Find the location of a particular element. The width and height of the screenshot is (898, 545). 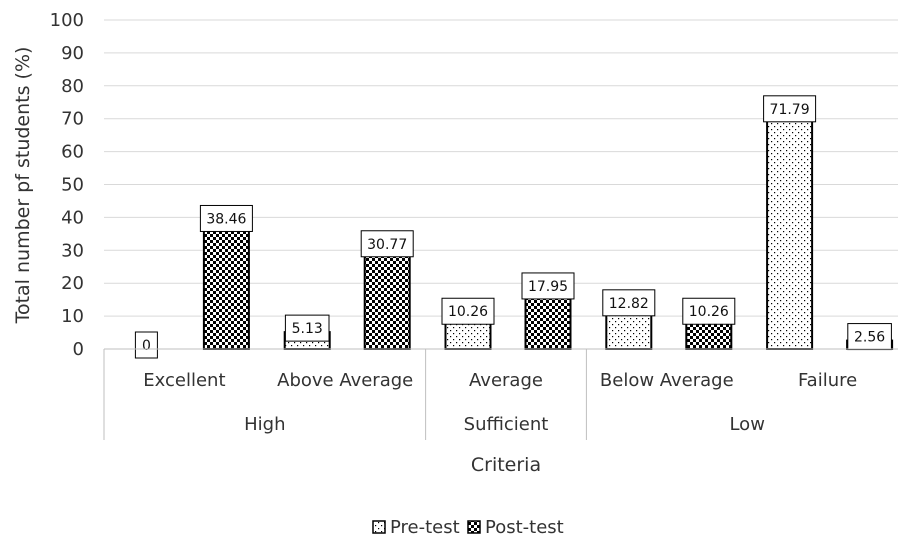

y-tick-label: 50 is located at coordinates (72, 185).